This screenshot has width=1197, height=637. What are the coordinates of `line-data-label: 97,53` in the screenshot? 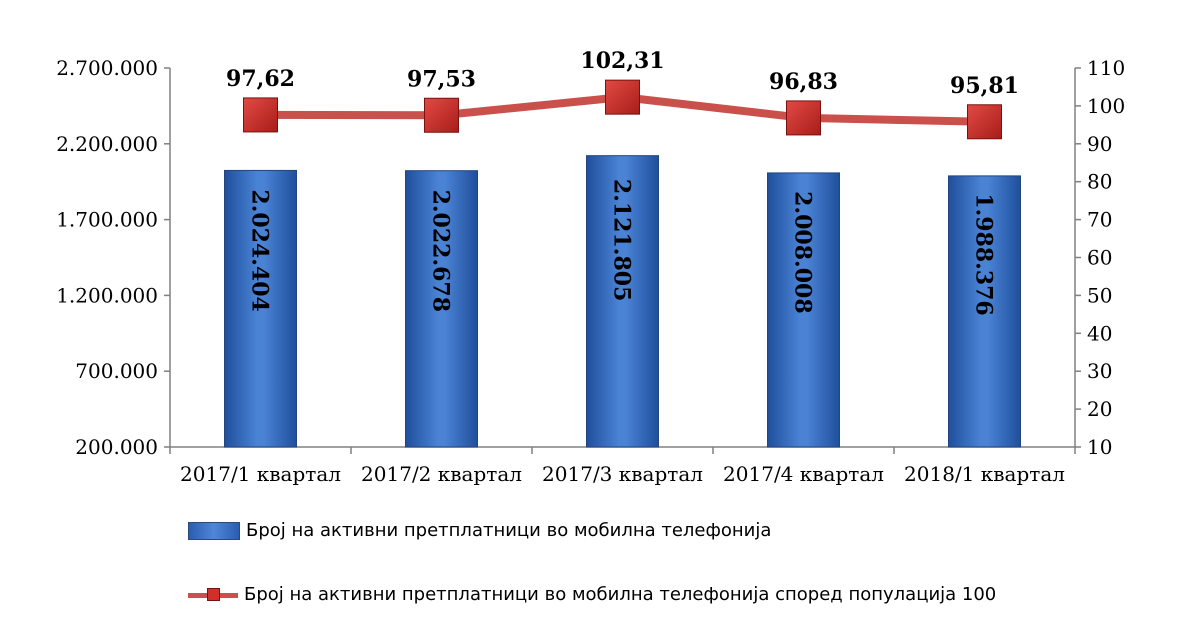 It's located at (441, 79).